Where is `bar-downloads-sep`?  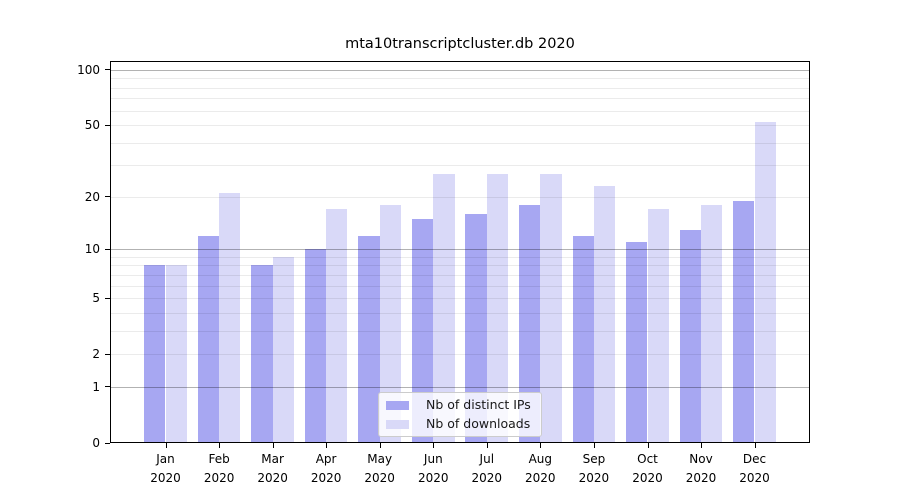 bar-downloads-sep is located at coordinates (604, 314).